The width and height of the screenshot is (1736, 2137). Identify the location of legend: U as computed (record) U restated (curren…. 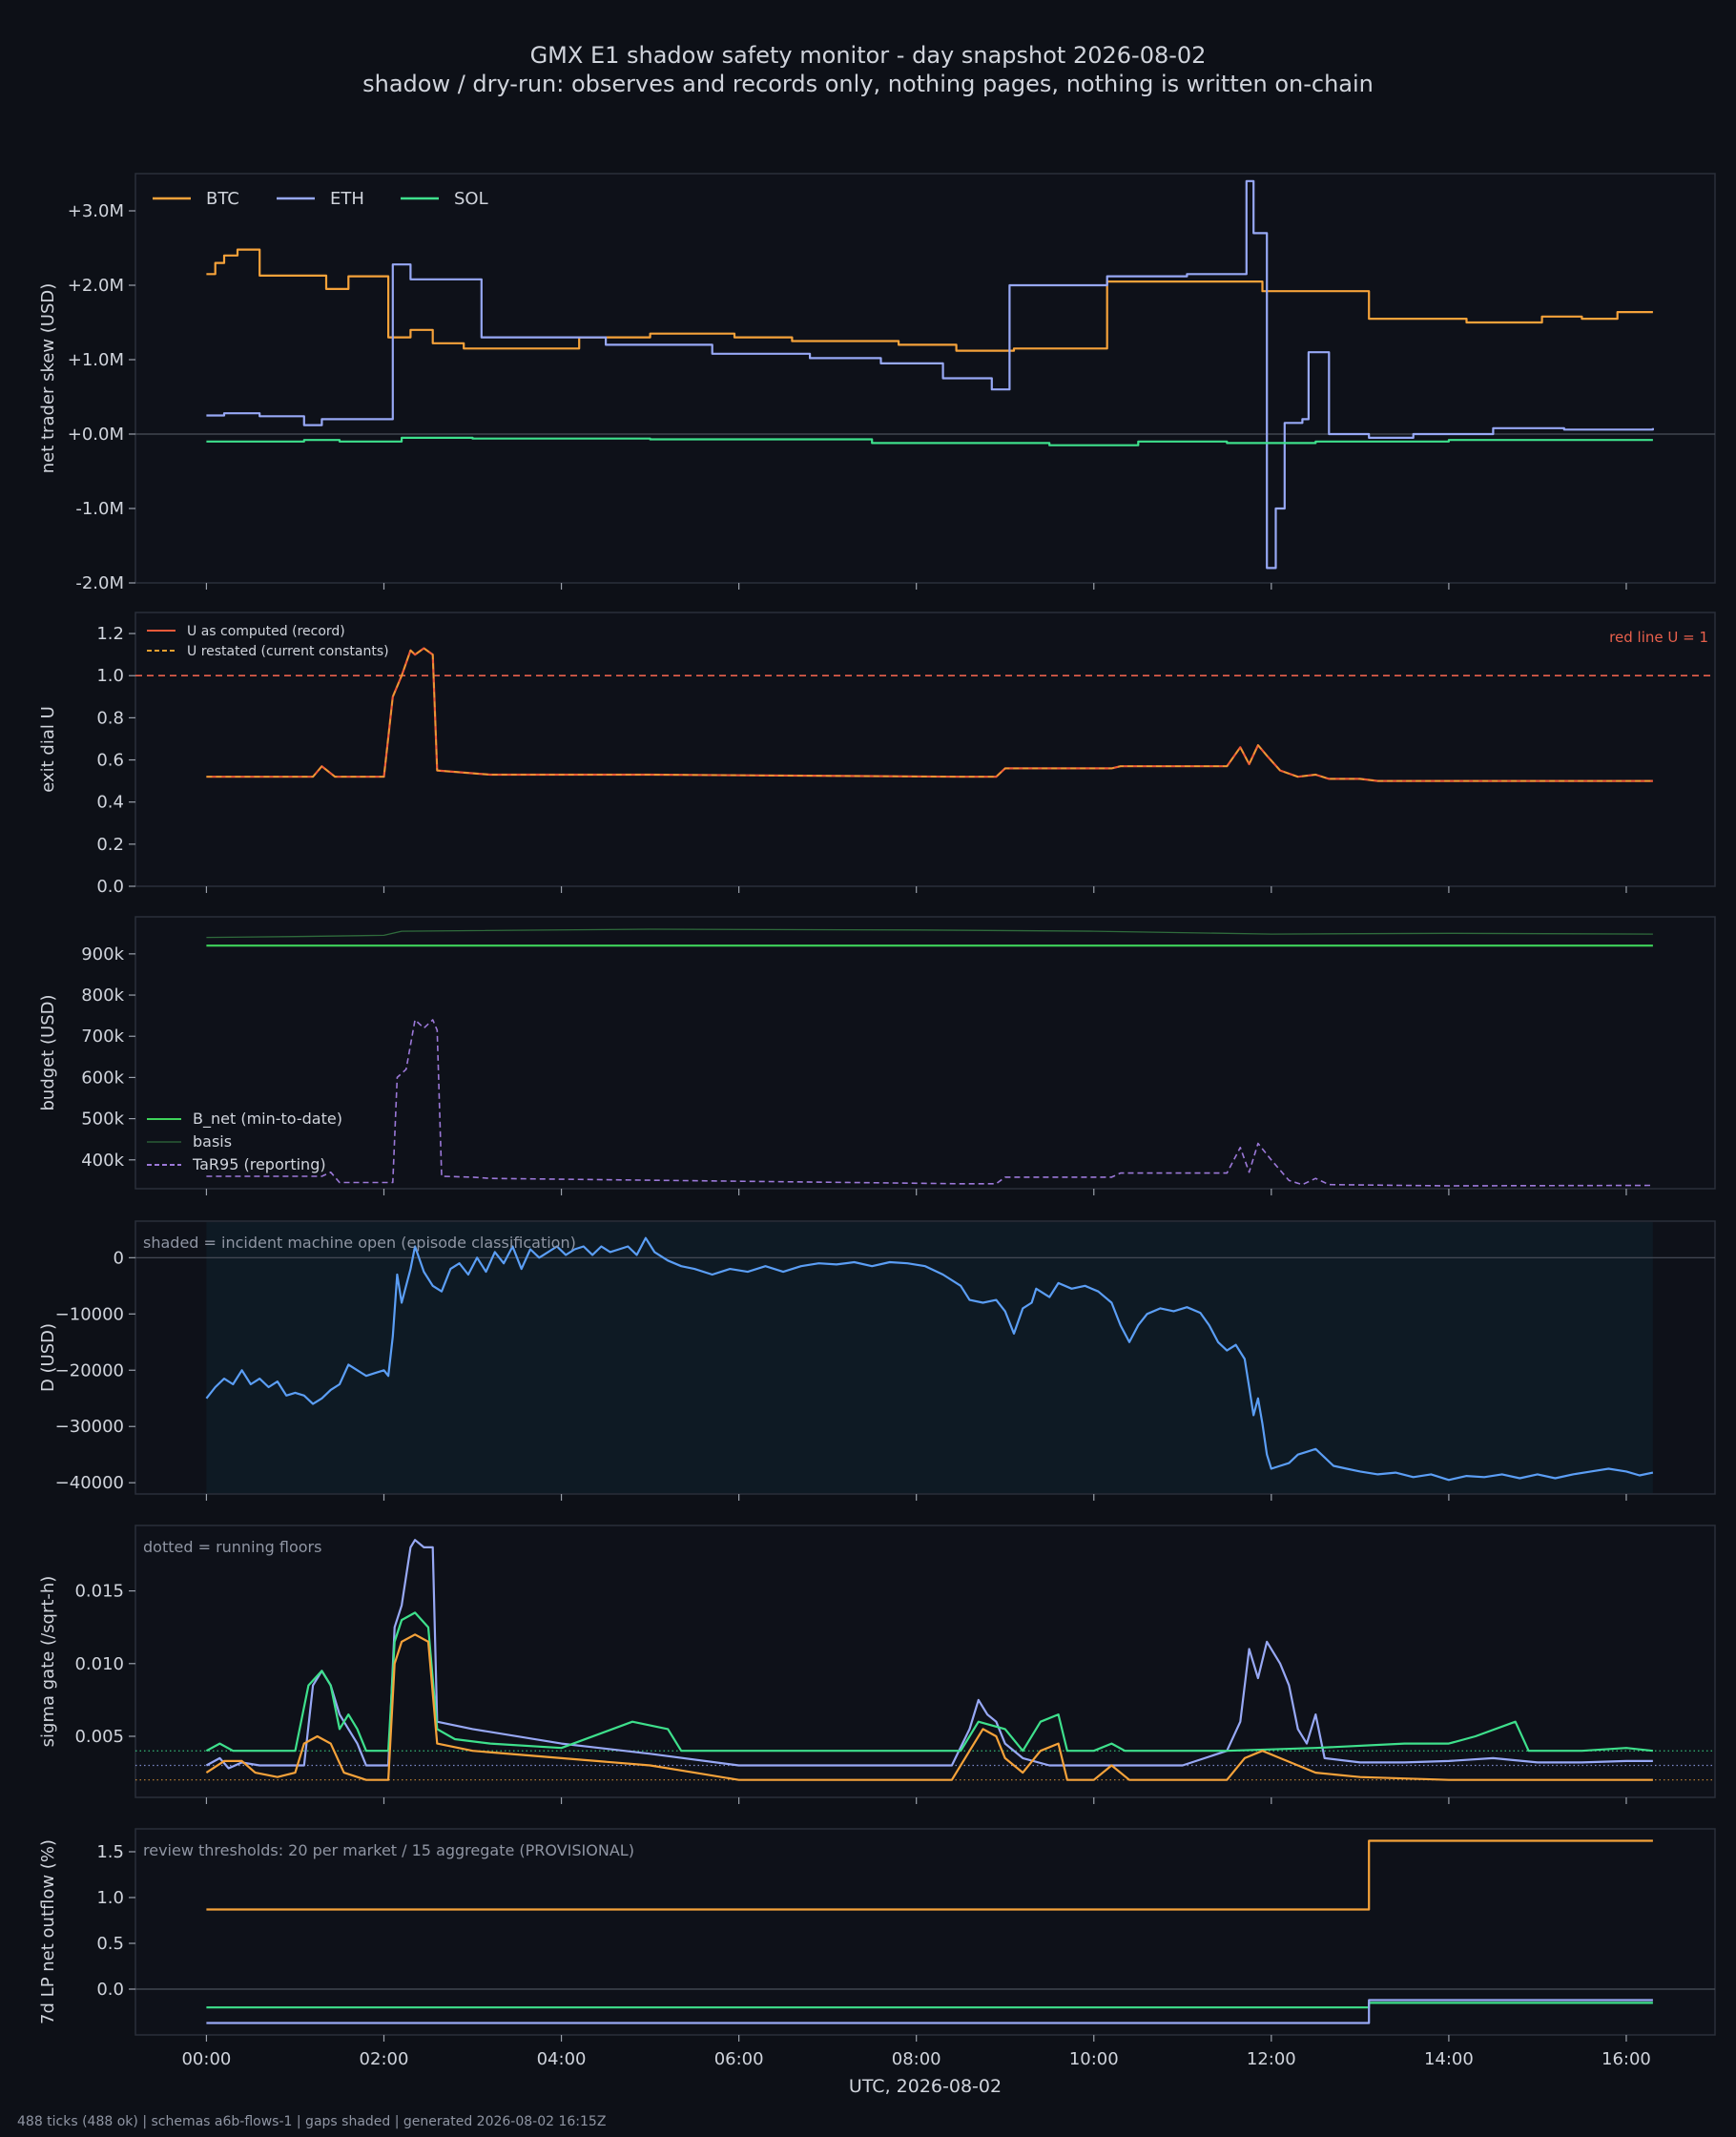
(268, 641).